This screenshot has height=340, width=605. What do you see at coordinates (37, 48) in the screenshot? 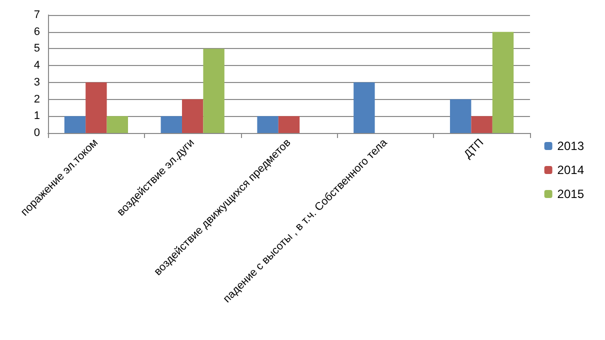
I see `y-tick-label: 5` at bounding box center [37, 48].